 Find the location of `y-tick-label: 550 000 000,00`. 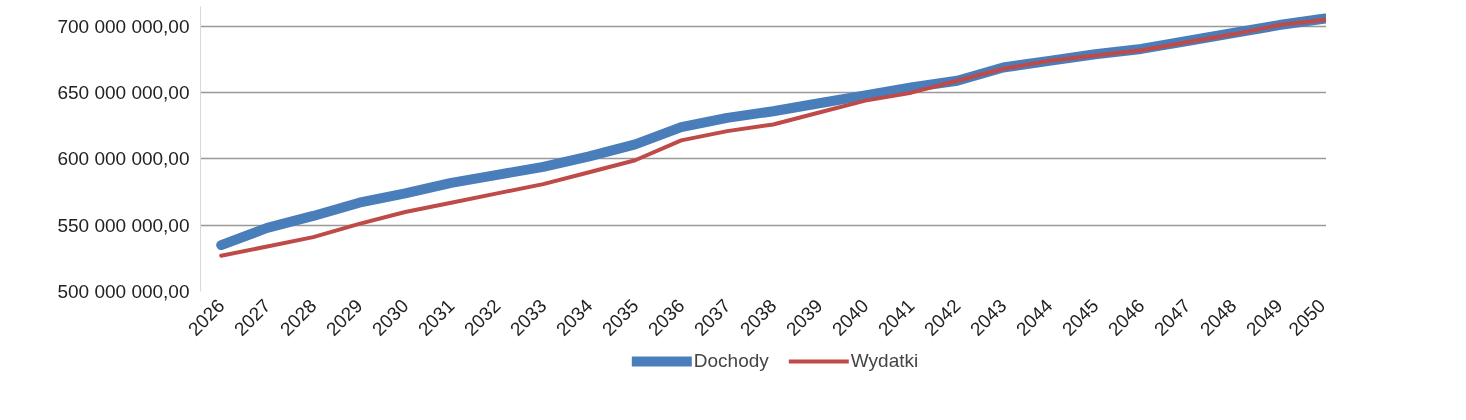

y-tick-label: 550 000 000,00 is located at coordinates (123, 225).